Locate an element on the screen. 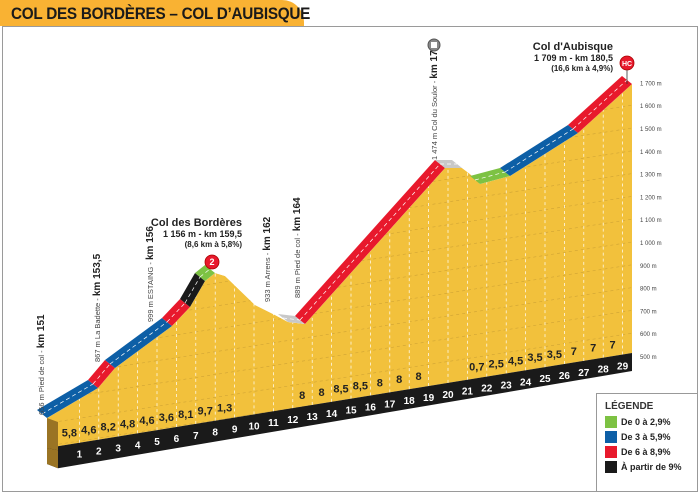 This screenshot has width=700, height=494. aubisque-category: HC is located at coordinates (627, 64).